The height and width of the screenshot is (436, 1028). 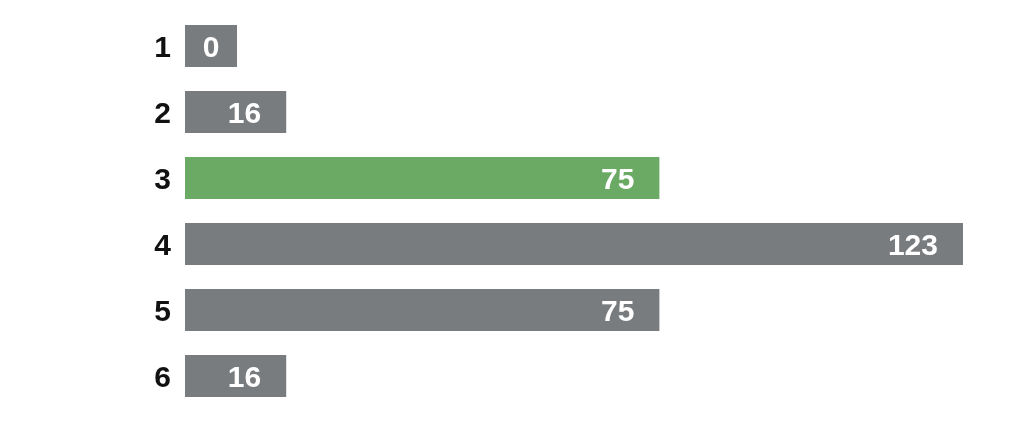 I want to click on y-tick-label: 1, so click(x=162, y=46).